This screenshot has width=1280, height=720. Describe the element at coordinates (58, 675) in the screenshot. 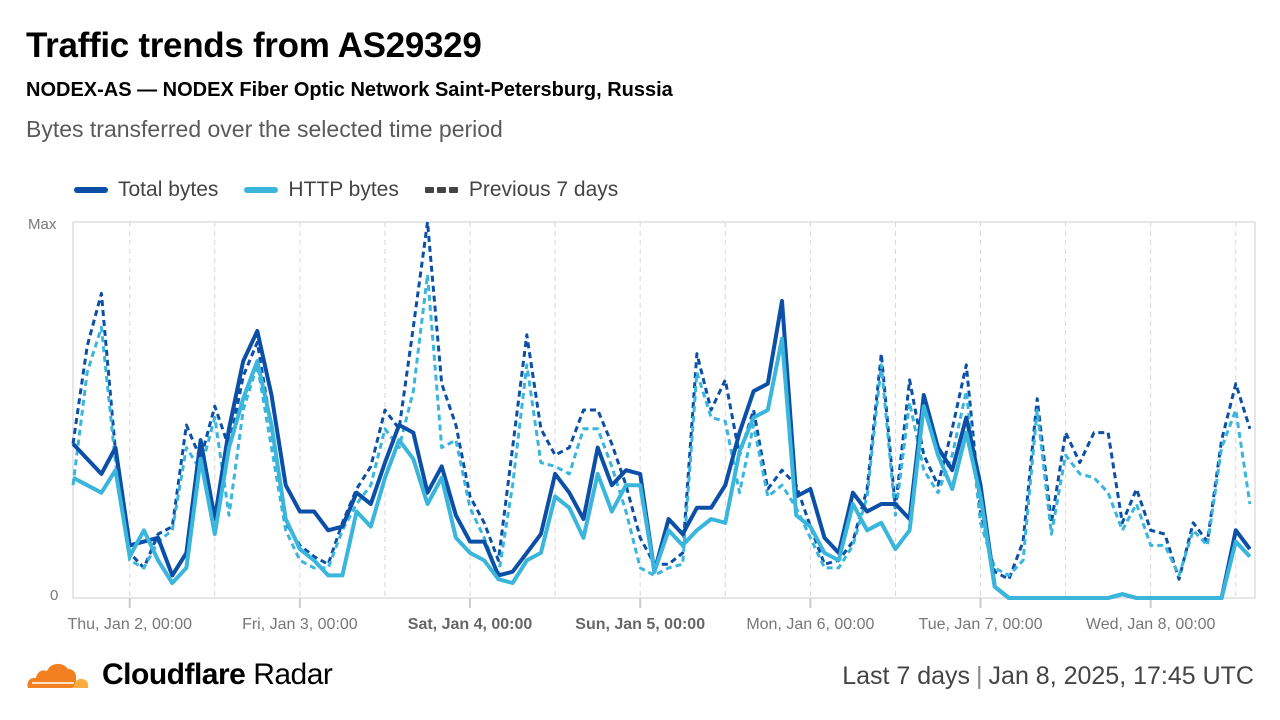

I see `cloudflare-cloud-icon` at that location.